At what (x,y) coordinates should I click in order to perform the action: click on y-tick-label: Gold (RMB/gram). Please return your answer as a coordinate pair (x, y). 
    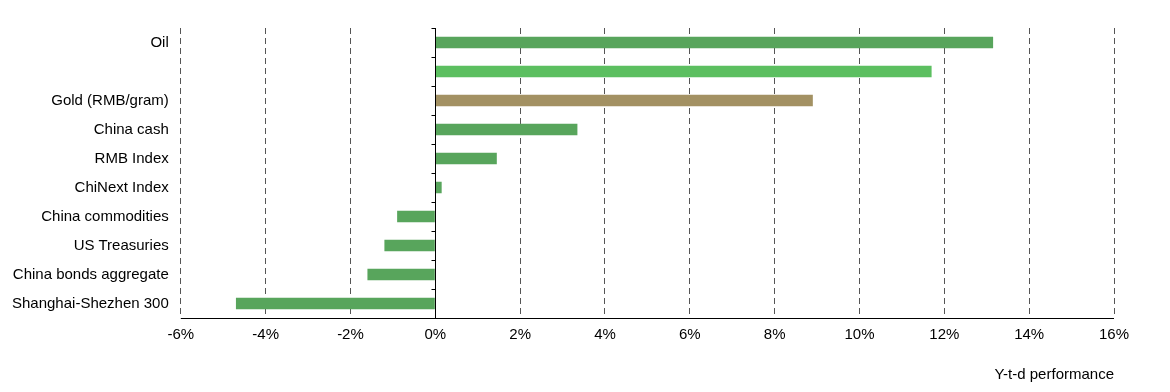
    Looking at the image, I should click on (110, 99).